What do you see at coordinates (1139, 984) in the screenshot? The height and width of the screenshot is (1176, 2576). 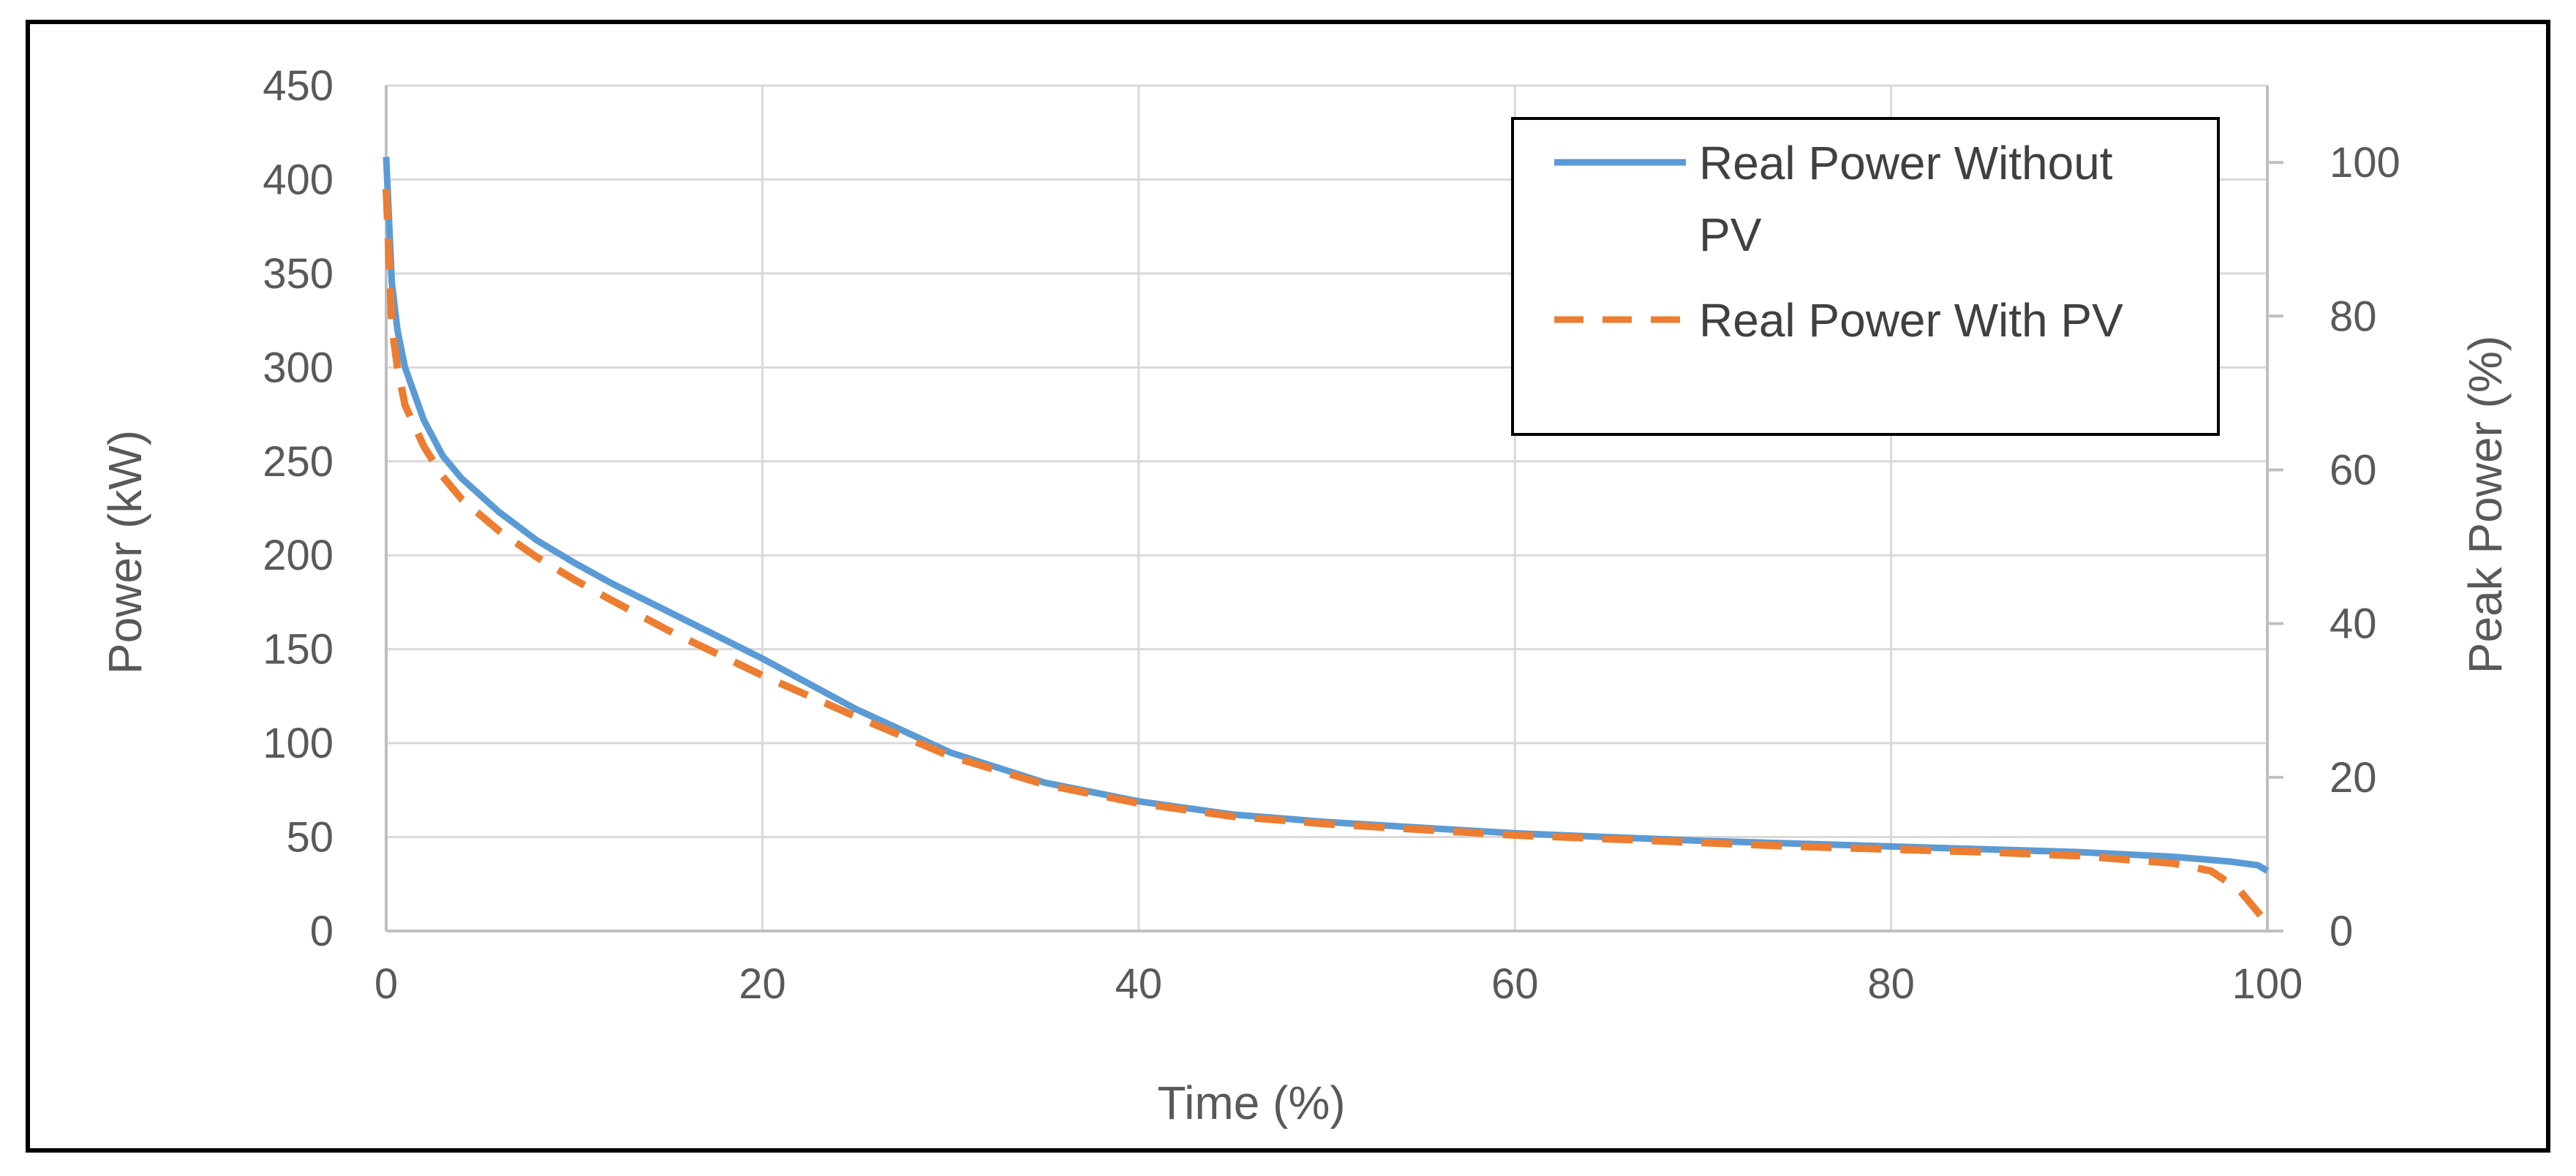 I see `x-tick-label-40: 40` at bounding box center [1139, 984].